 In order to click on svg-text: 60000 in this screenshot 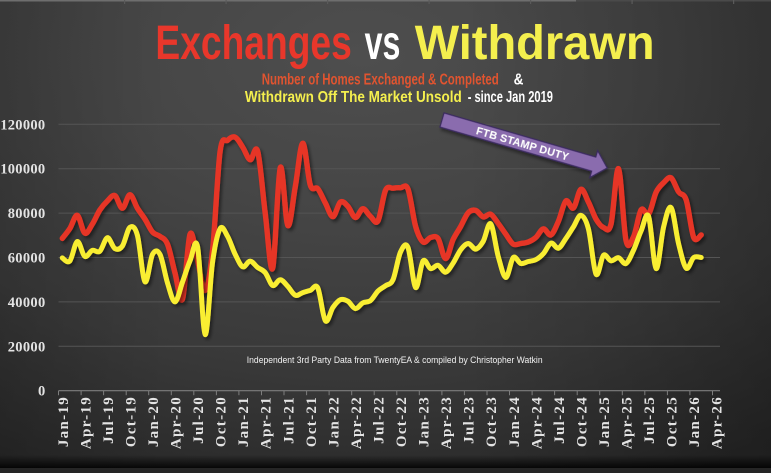, I will do `click(27, 259)`.